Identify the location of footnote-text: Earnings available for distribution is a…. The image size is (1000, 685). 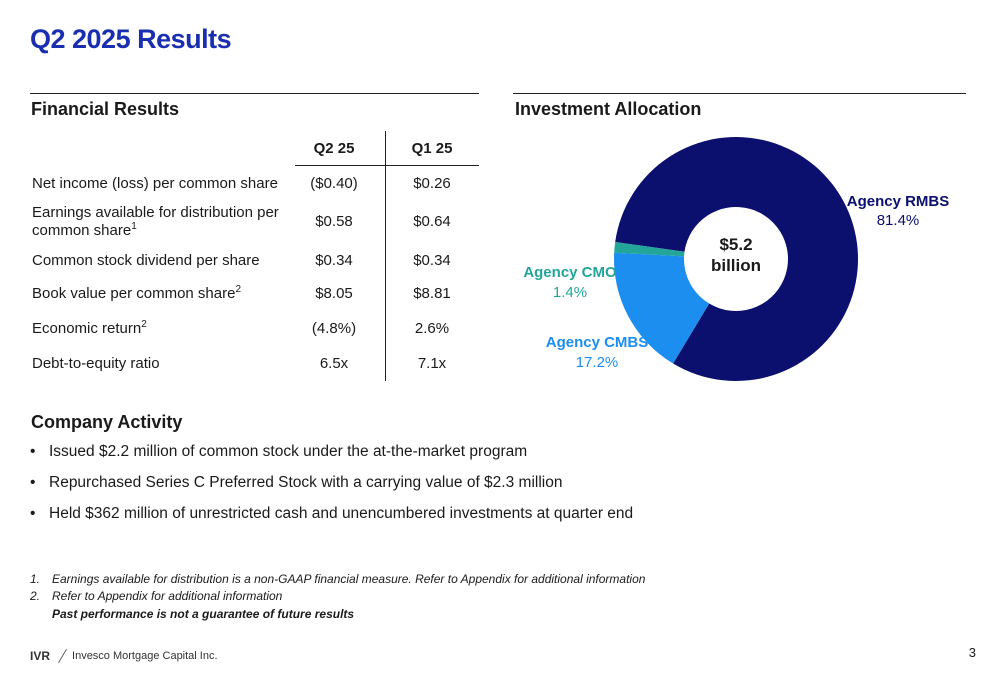
(349, 579).